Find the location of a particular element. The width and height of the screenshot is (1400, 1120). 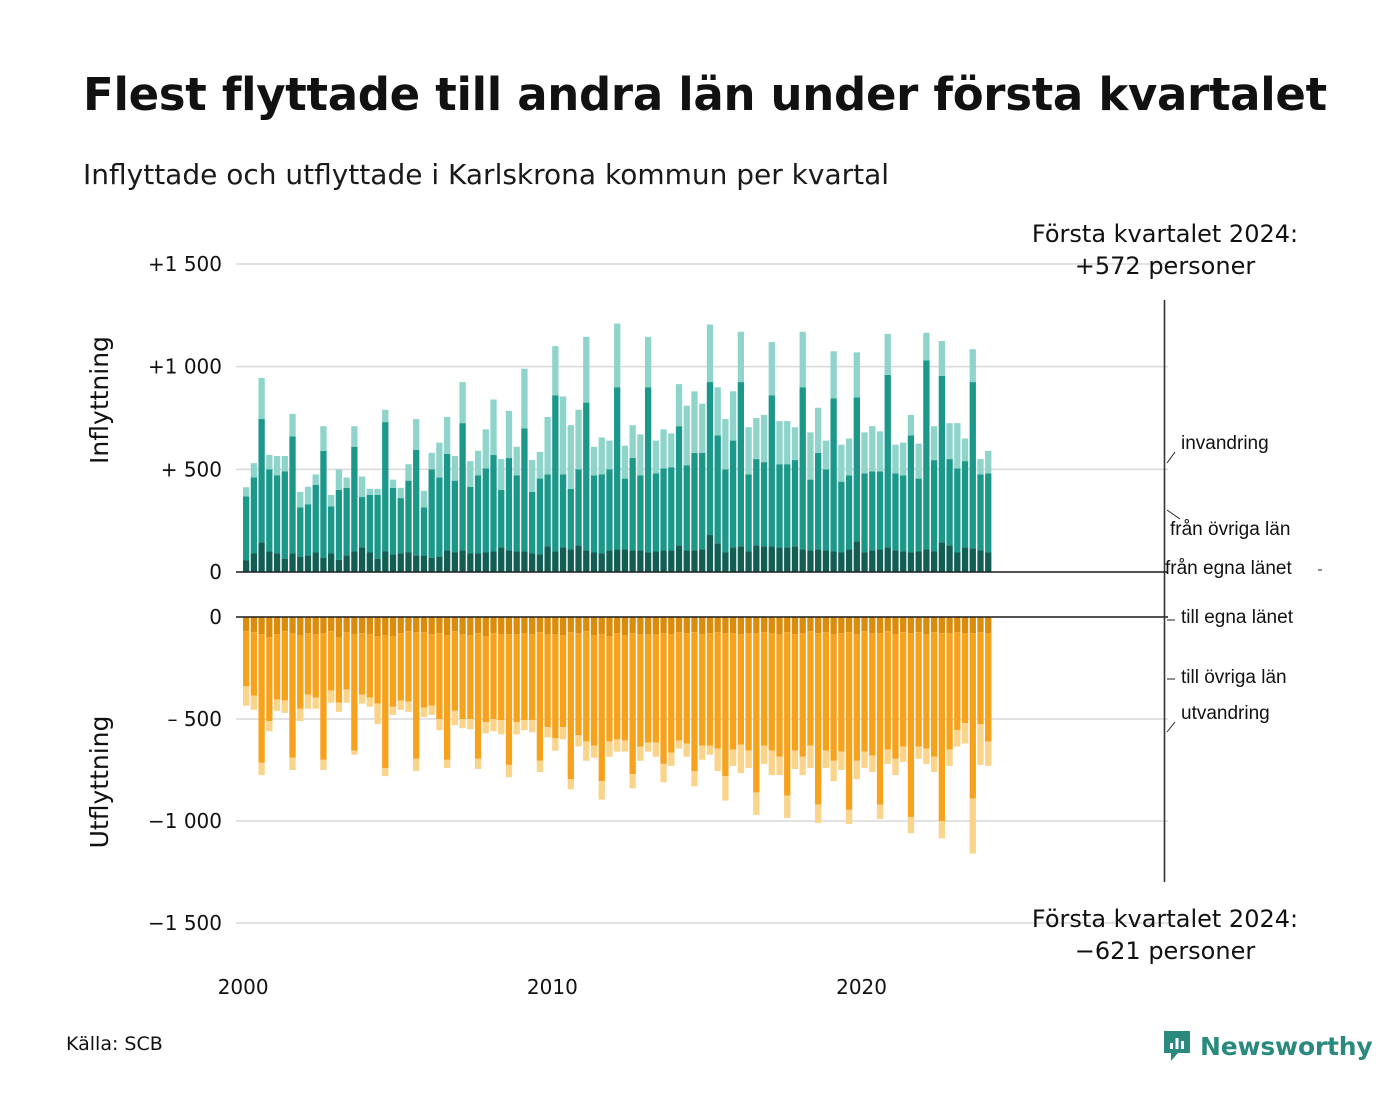

source-note: Källa: SCB is located at coordinates (114, 1044).